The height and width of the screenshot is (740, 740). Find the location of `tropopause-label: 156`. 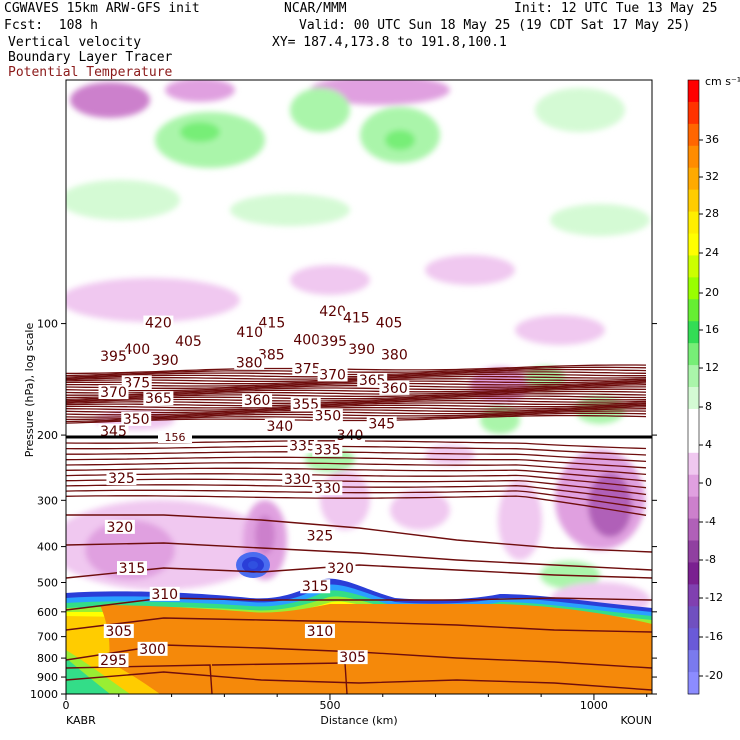

tropopause-label: 156 is located at coordinates (175, 437).